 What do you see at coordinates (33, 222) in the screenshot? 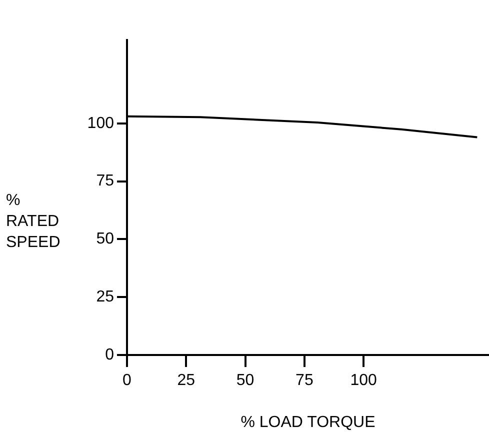
I see `y-axis-title: % RATED SPEED` at bounding box center [33, 222].